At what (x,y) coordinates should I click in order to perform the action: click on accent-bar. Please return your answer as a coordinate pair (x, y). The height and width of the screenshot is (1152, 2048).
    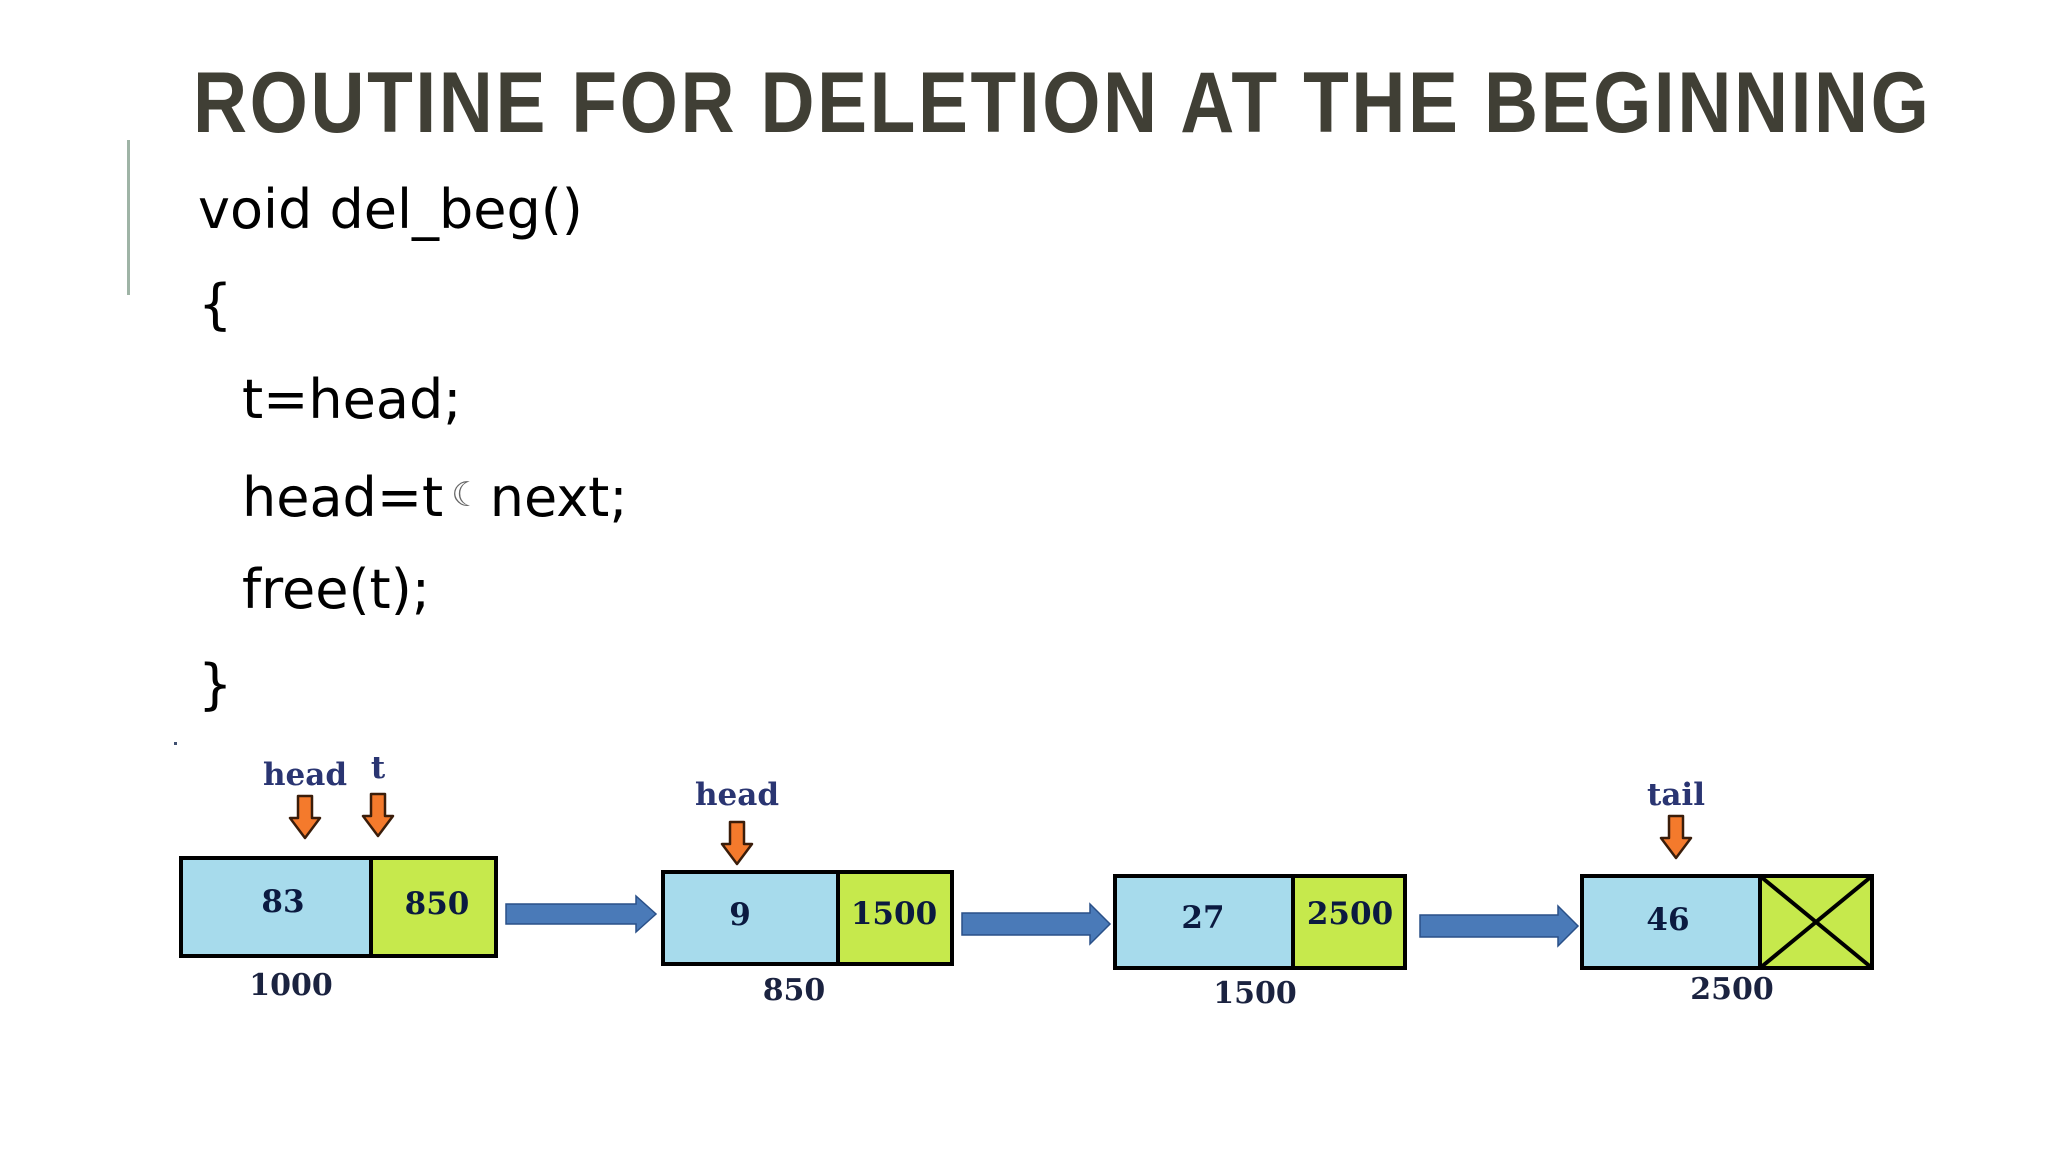
    Looking at the image, I should click on (128, 217).